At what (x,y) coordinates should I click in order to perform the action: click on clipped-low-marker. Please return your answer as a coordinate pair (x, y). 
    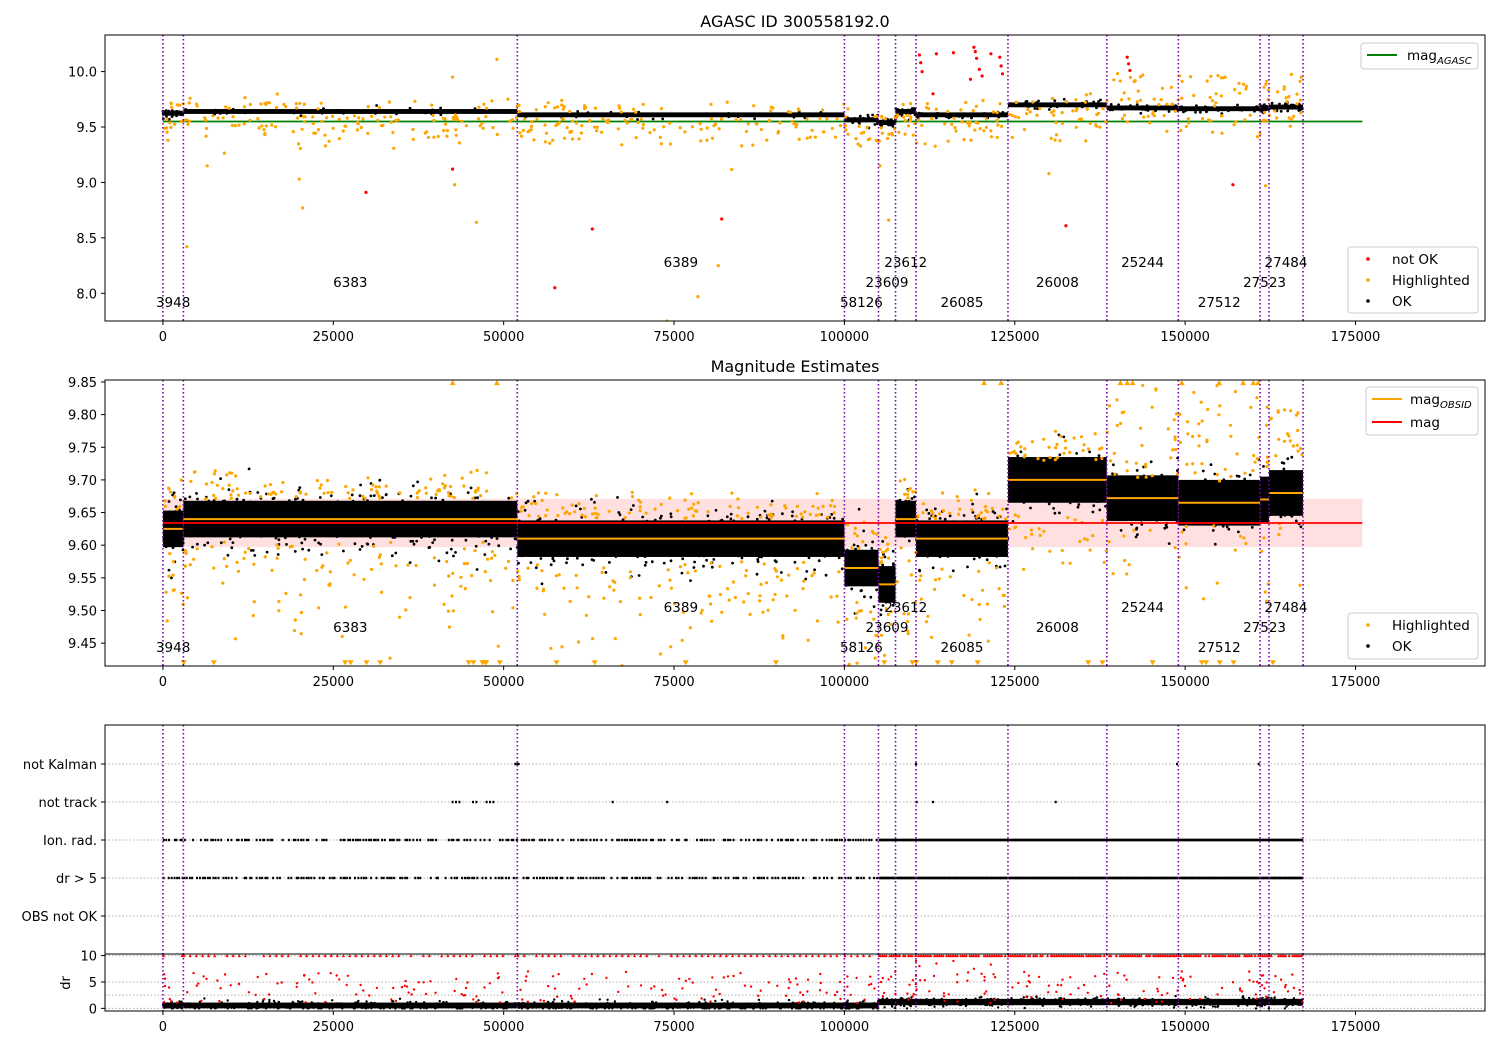
    Looking at the image, I should click on (350, 663).